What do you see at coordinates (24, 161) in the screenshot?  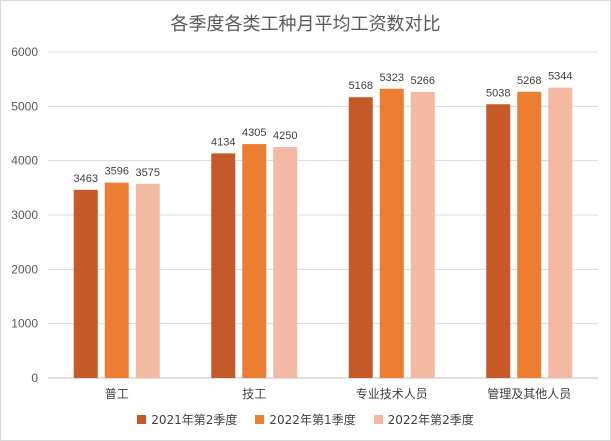 I see `y-tick-label: 4000` at bounding box center [24, 161].